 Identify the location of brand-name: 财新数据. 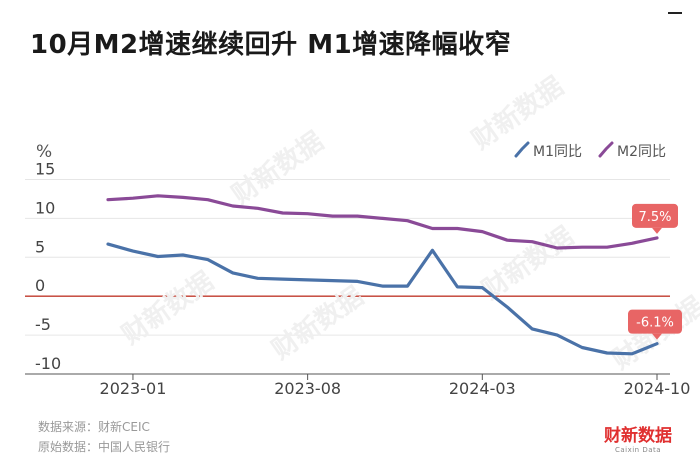
(638, 436).